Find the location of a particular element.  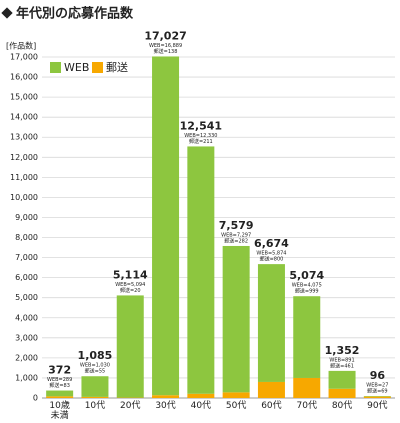

y-tick-label: 17,000 is located at coordinates (24, 57).